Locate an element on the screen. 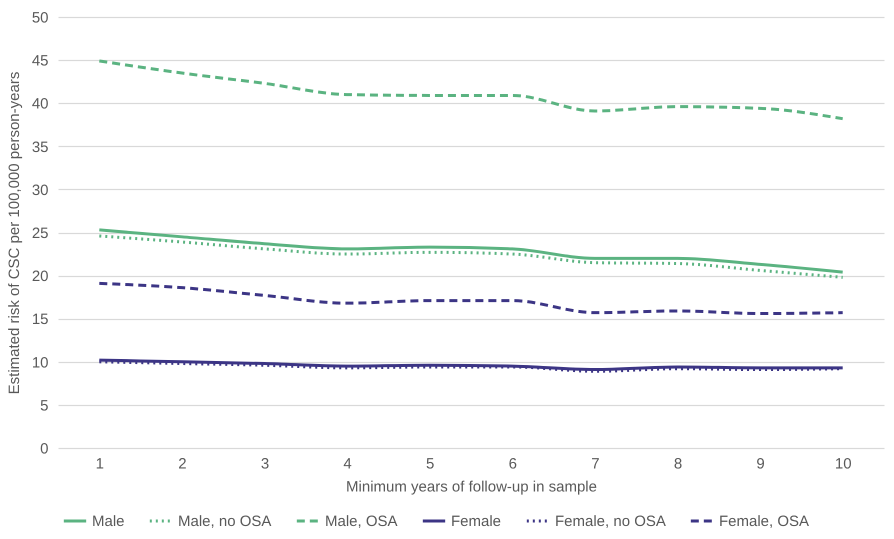  y-tick-label: 40 is located at coordinates (40, 104).